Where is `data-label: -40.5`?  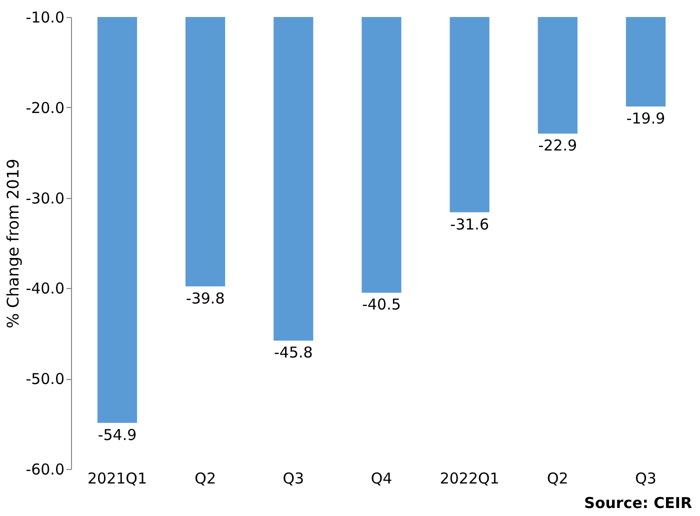 data-label: -40.5 is located at coordinates (381, 305).